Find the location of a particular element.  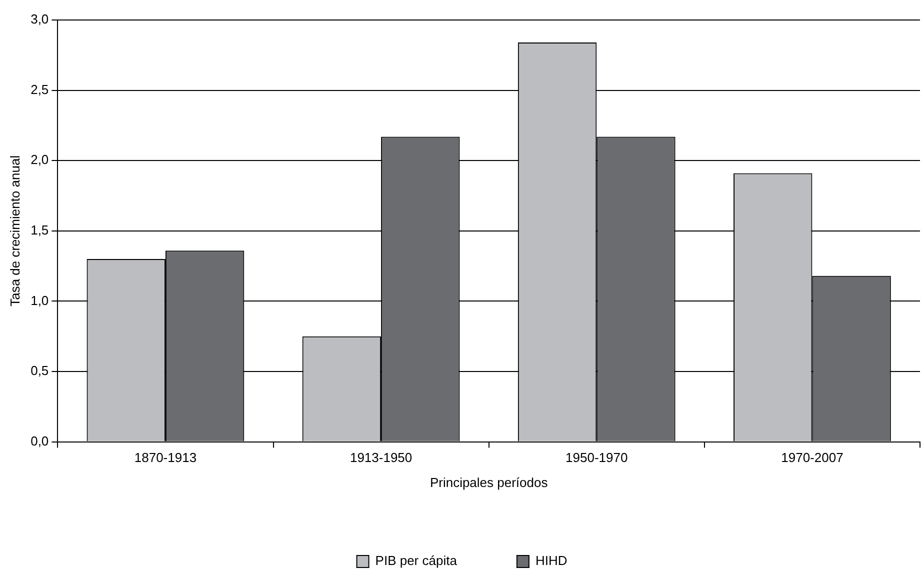

x-axis-title: Principales períodos is located at coordinates (489, 482).